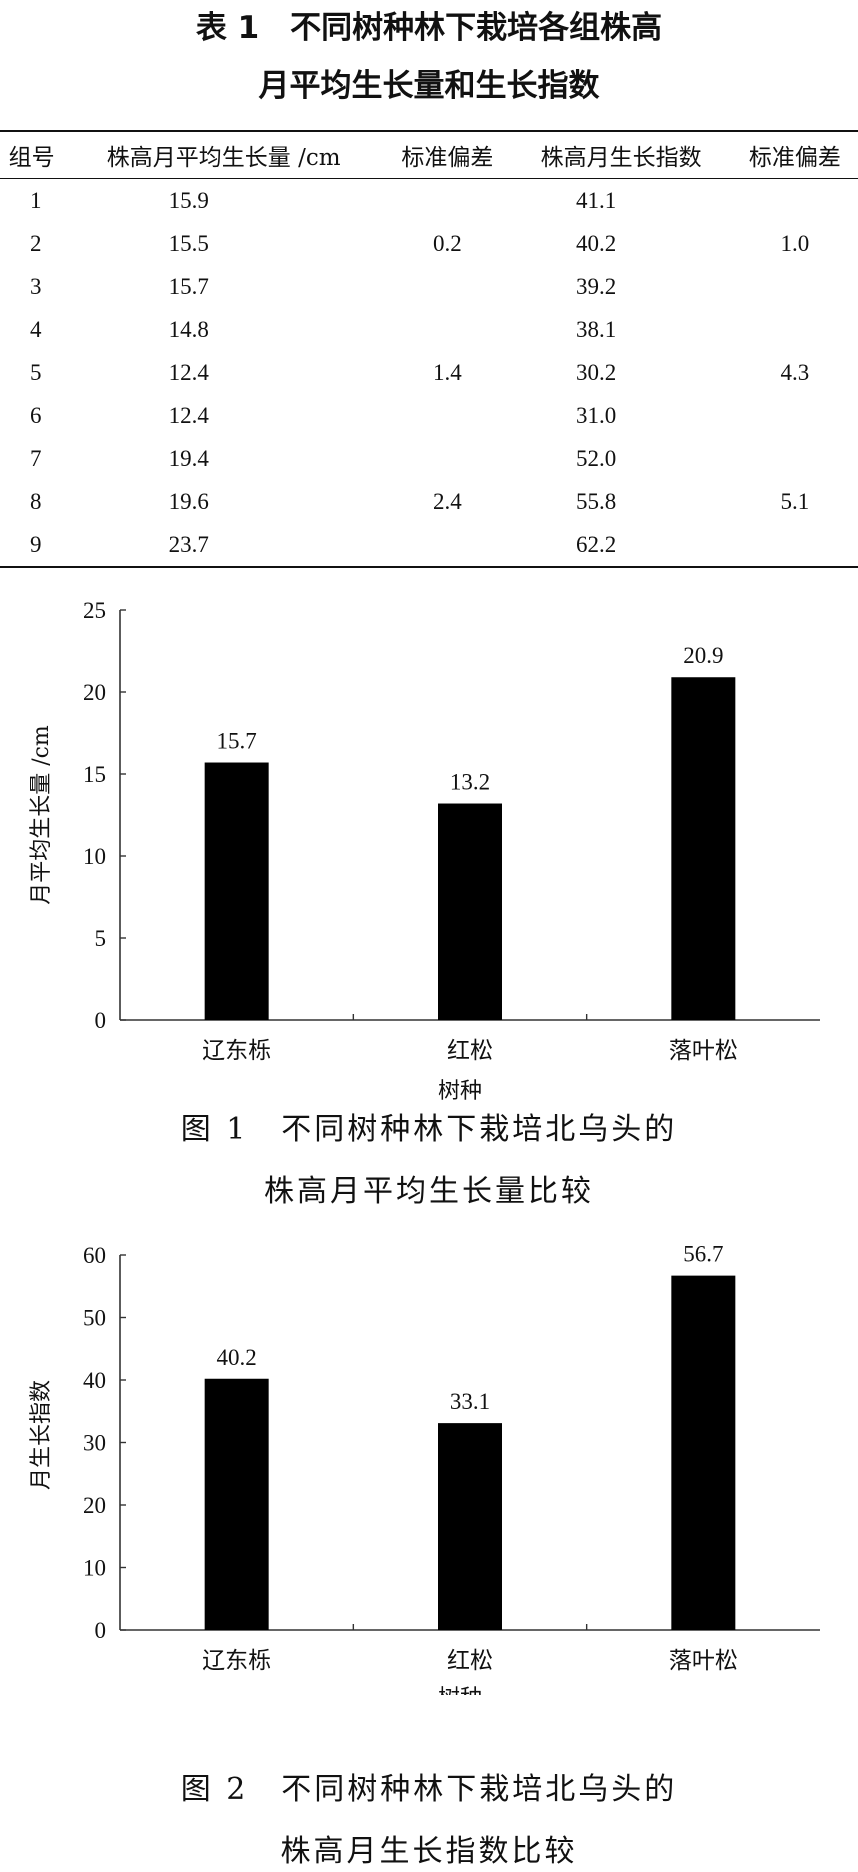  Describe the element at coordinates (596, 200) in the screenshot. I see `growth-index-cell: 41.1` at that location.